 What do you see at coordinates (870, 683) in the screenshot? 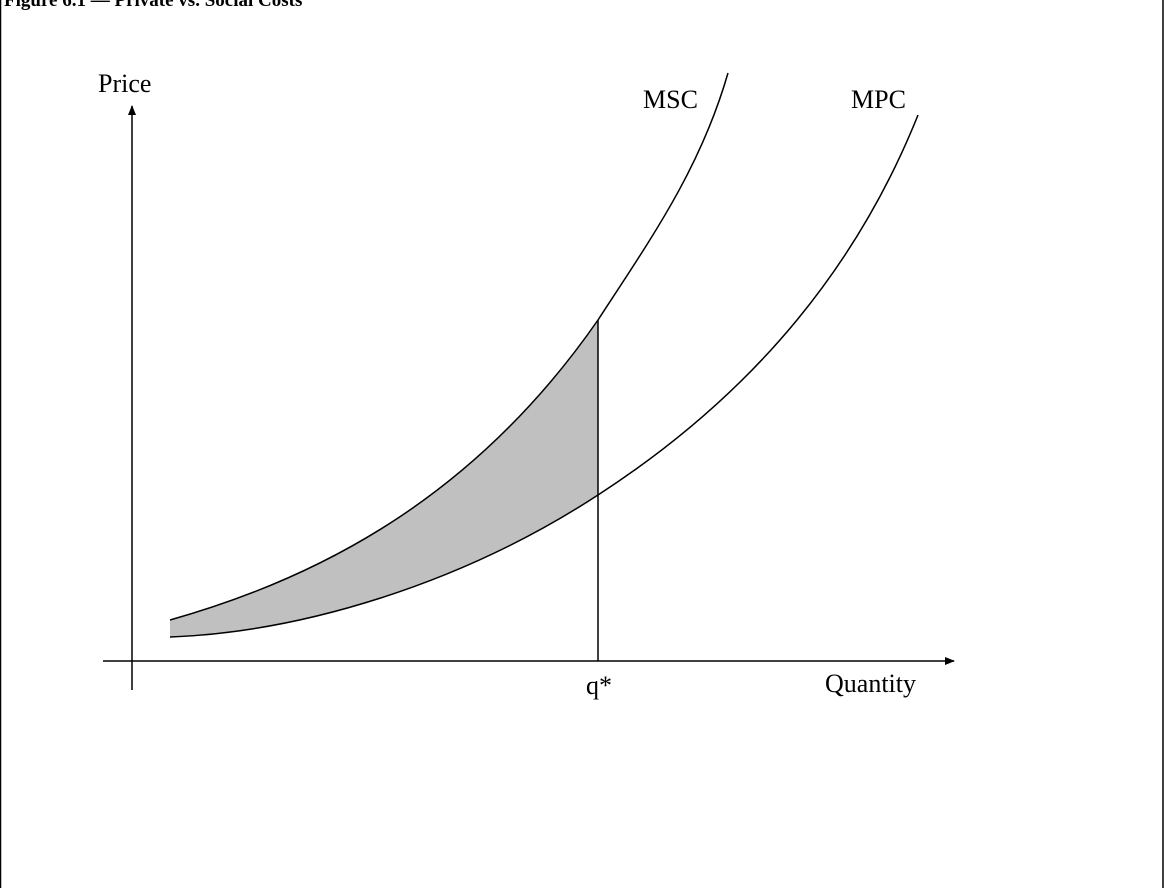
I see `x-axis-label: Quantity` at bounding box center [870, 683].